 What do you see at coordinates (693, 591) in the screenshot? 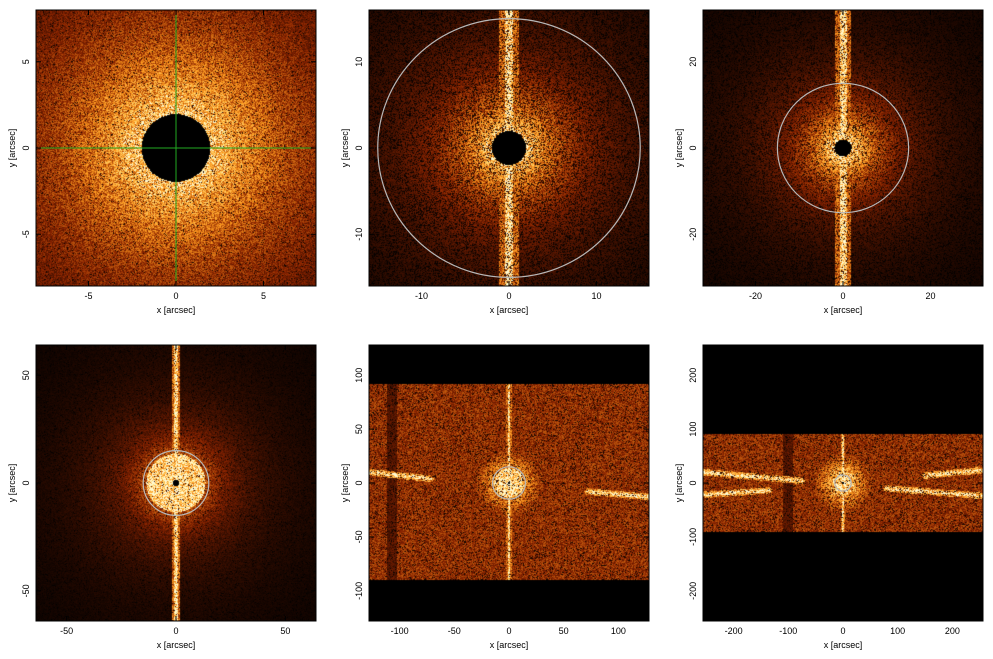
I see `y-tick-label: -200` at bounding box center [693, 591].